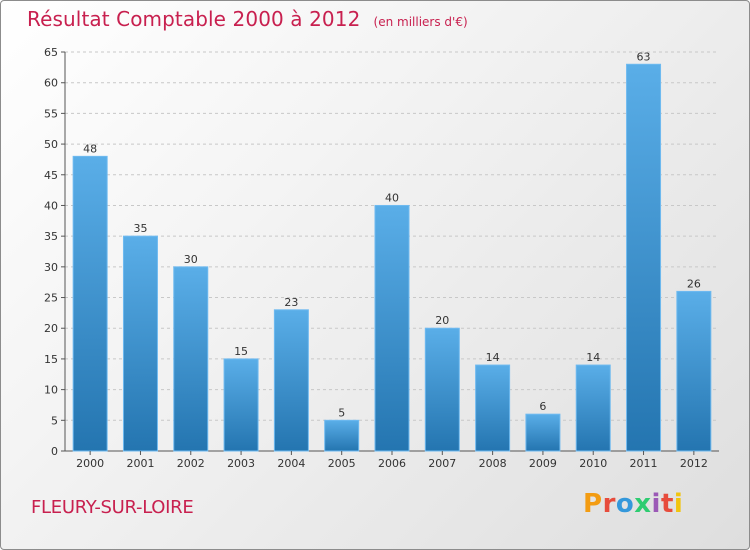  I want to click on x-tick-label: 2005, so click(342, 463).